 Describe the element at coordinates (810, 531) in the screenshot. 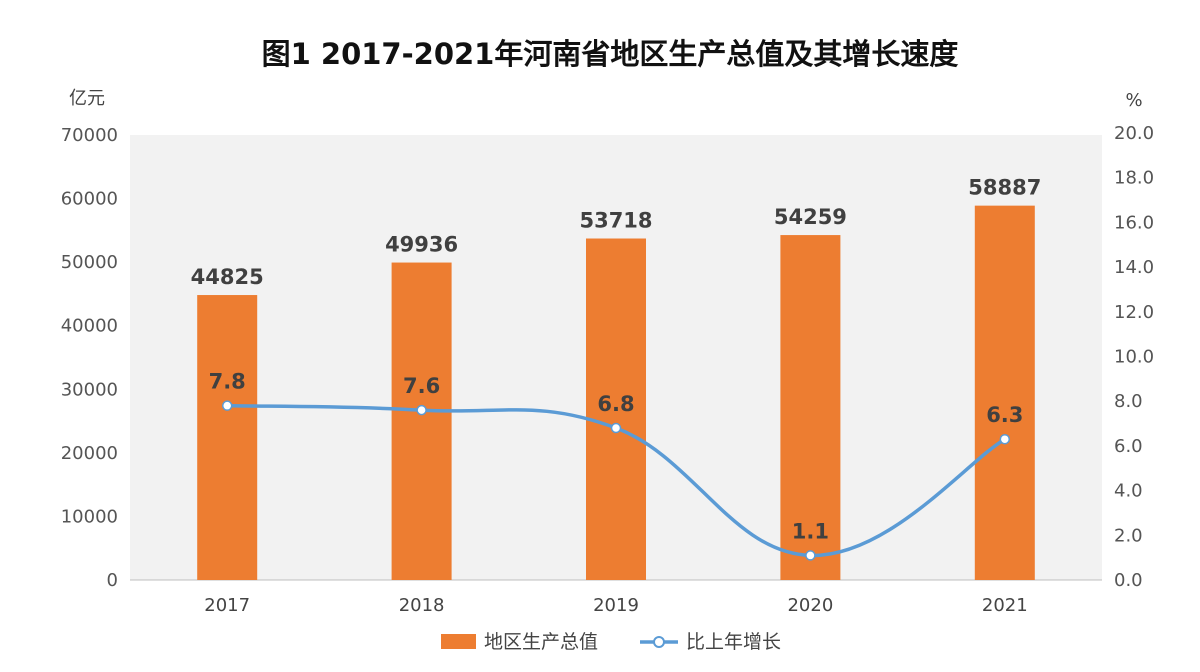

I see `line-data-label: 1.1` at that location.